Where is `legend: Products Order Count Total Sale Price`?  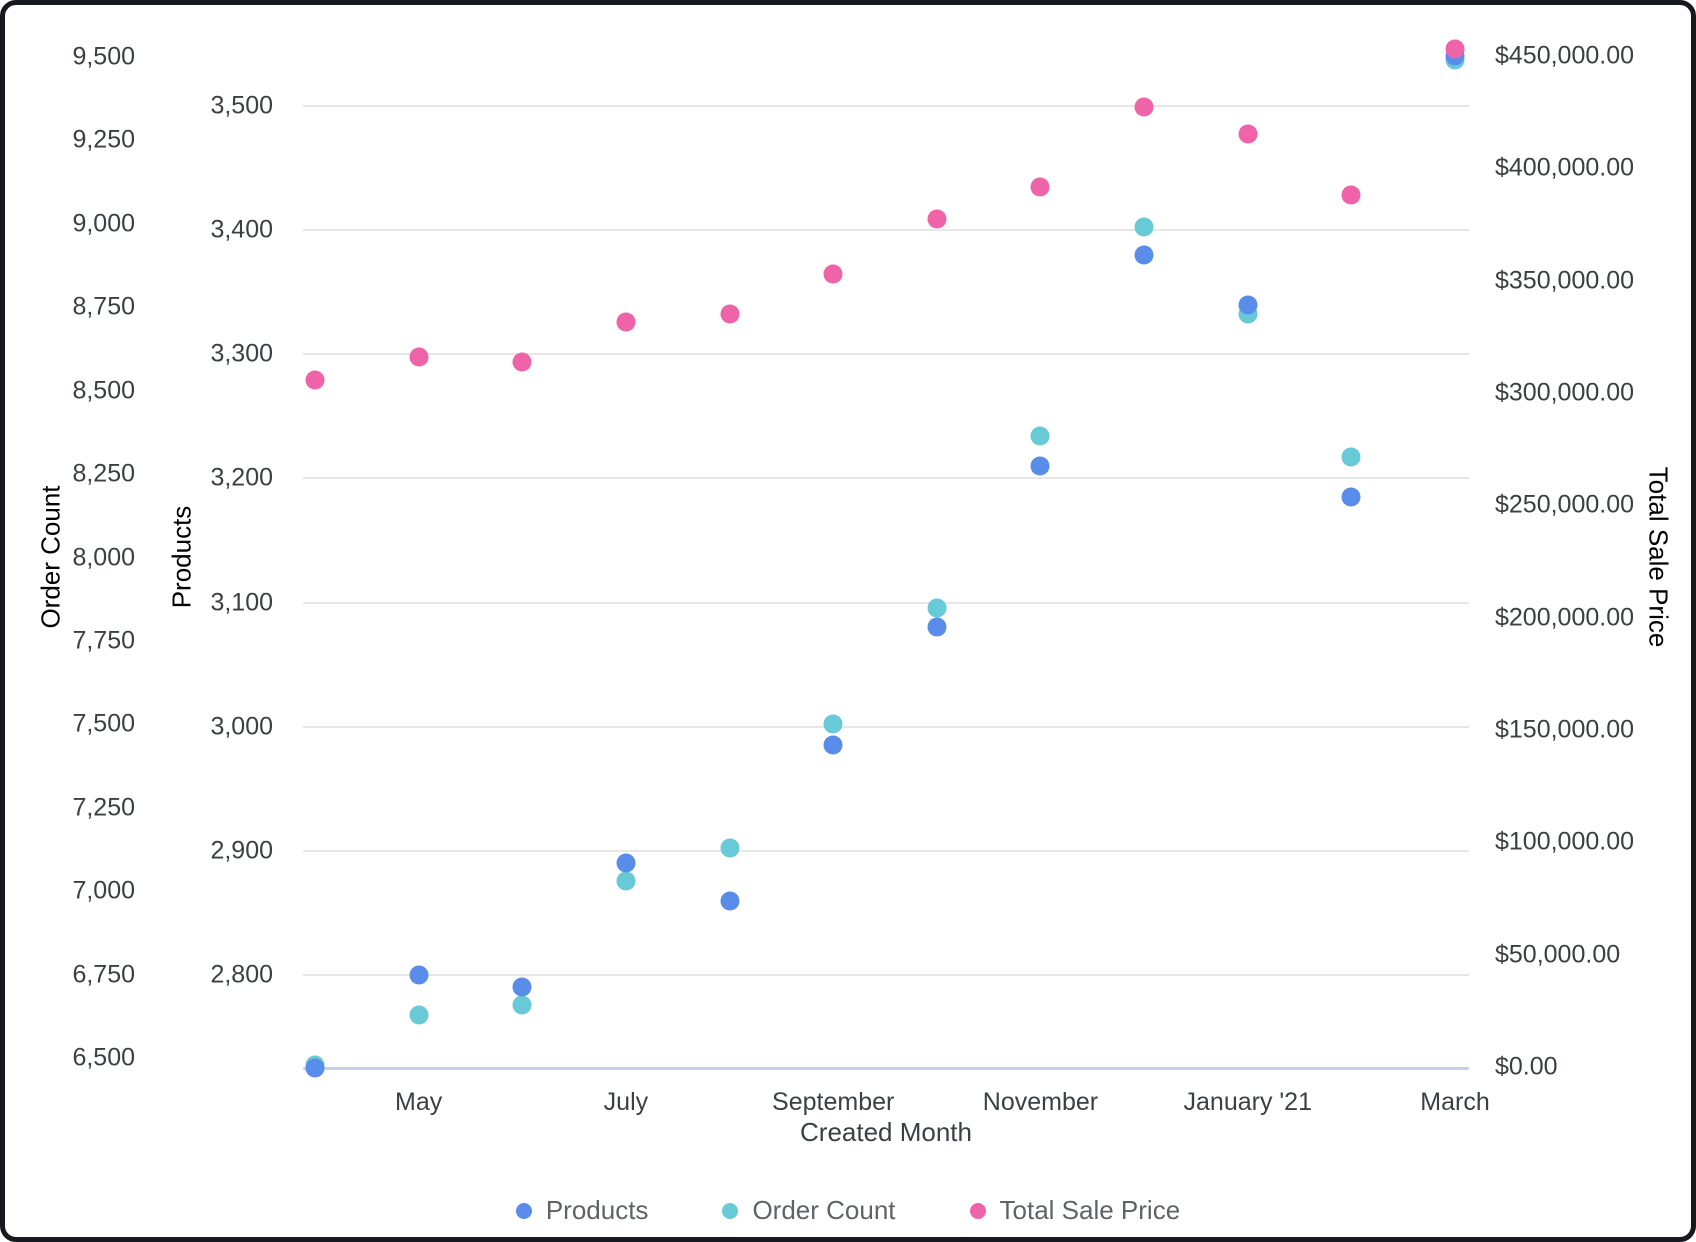 legend: Products Order Count Total Sale Price is located at coordinates (848, 1210).